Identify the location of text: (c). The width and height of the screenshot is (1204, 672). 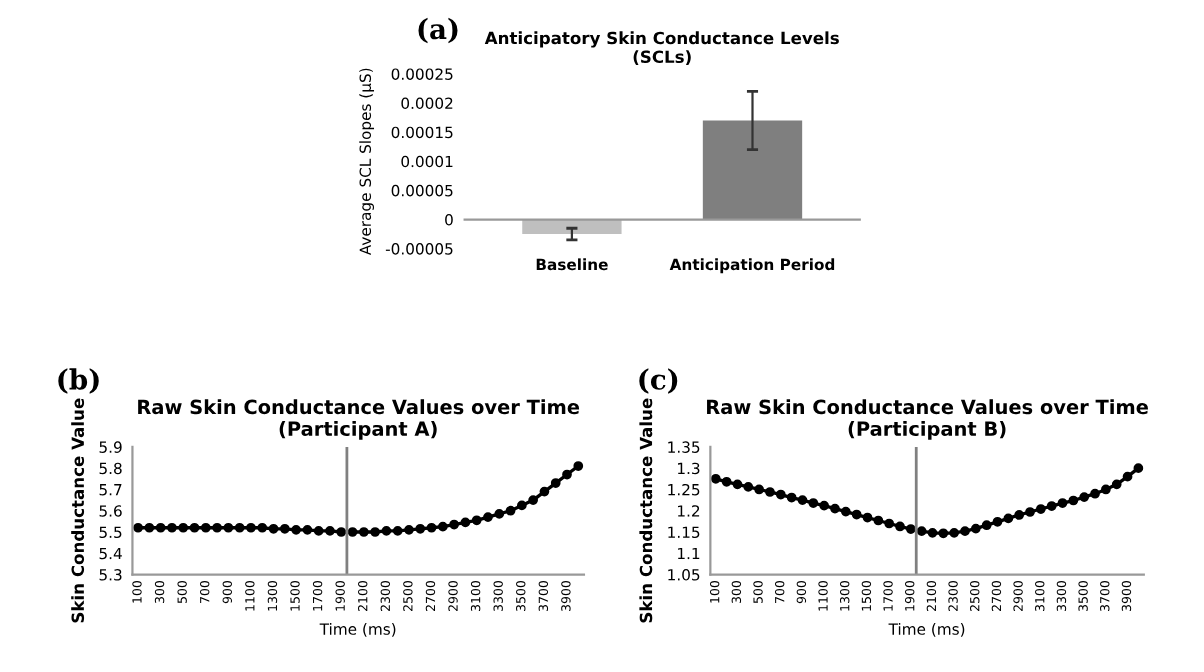
(658, 381).